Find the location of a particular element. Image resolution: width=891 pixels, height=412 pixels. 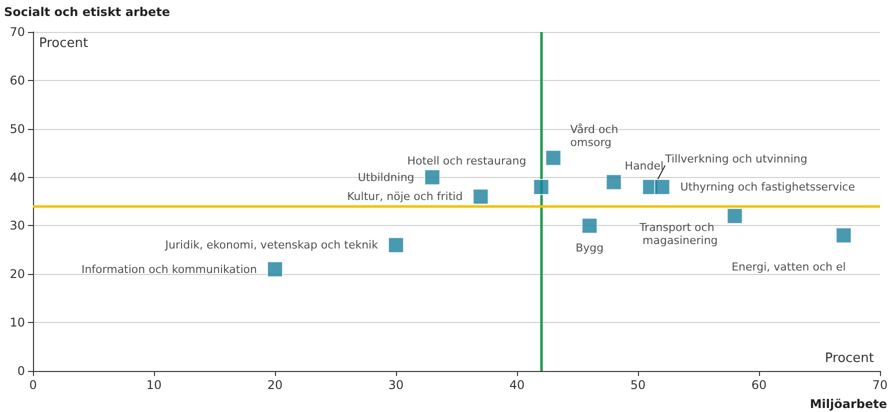

x-tick-label: 20 is located at coordinates (275, 385).